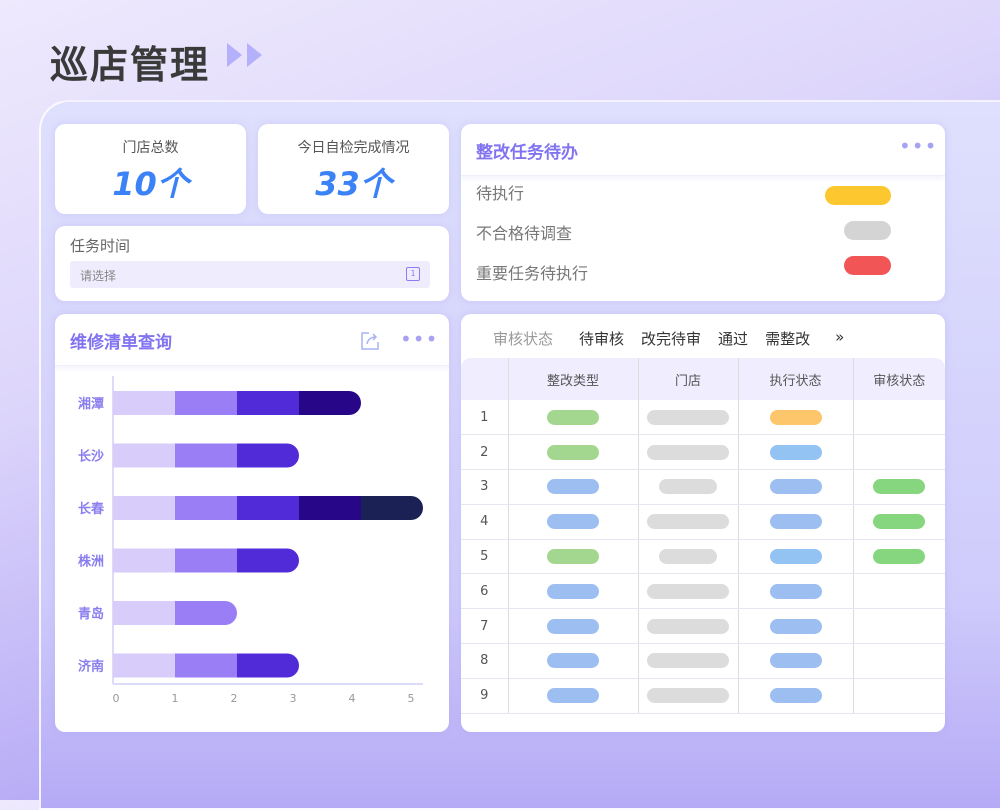 Image resolution: width=1000 pixels, height=810 pixels. Describe the element at coordinates (484, 557) in the screenshot. I see `row-index: 5` at that location.